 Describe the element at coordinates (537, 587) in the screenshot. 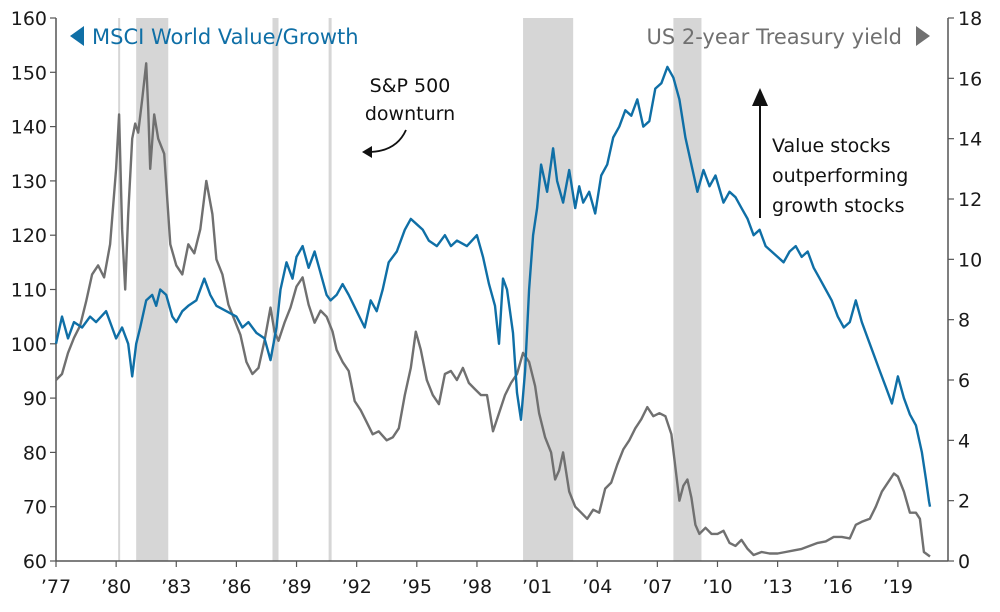

I see `x-tick-label: ’01` at that location.